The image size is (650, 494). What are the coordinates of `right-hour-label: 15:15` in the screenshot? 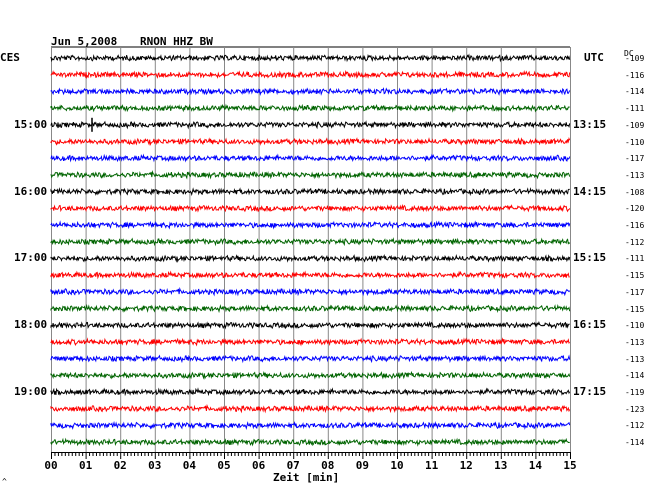 It's located at (590, 258).